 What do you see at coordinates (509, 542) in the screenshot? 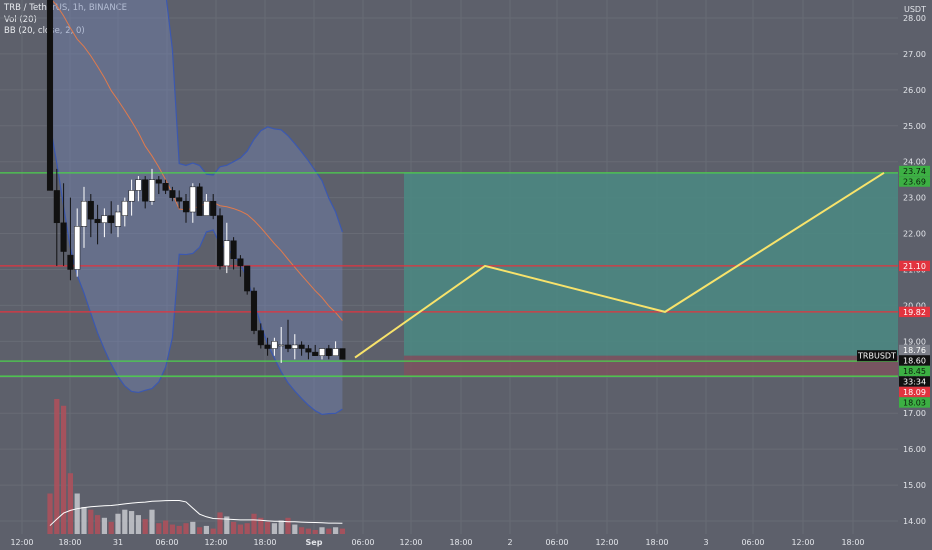
I see `x-tick-label: 2` at bounding box center [509, 542].